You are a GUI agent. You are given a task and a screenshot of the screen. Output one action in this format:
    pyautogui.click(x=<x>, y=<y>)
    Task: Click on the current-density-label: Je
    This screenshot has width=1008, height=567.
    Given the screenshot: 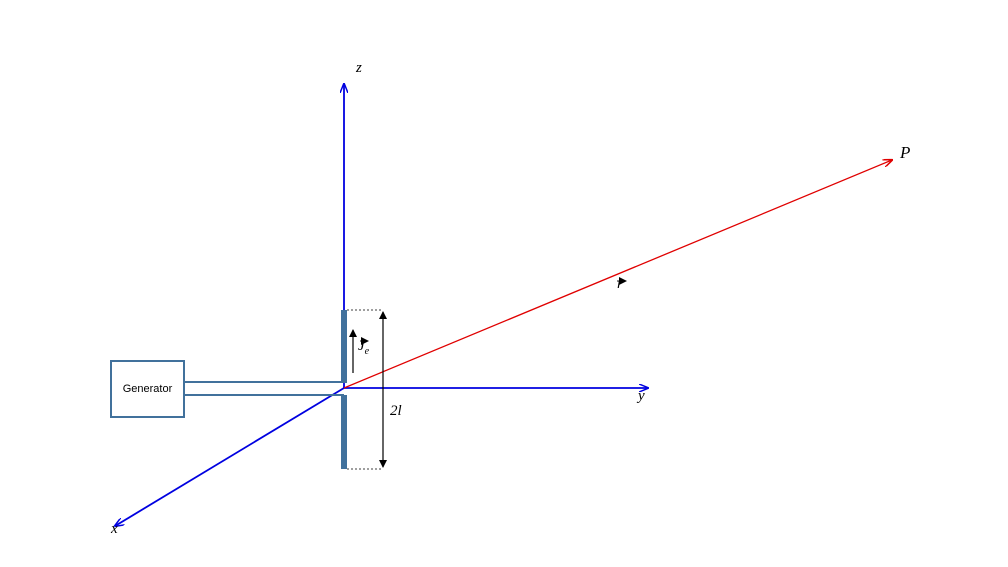 What is the action you would take?
    pyautogui.click(x=363, y=347)
    